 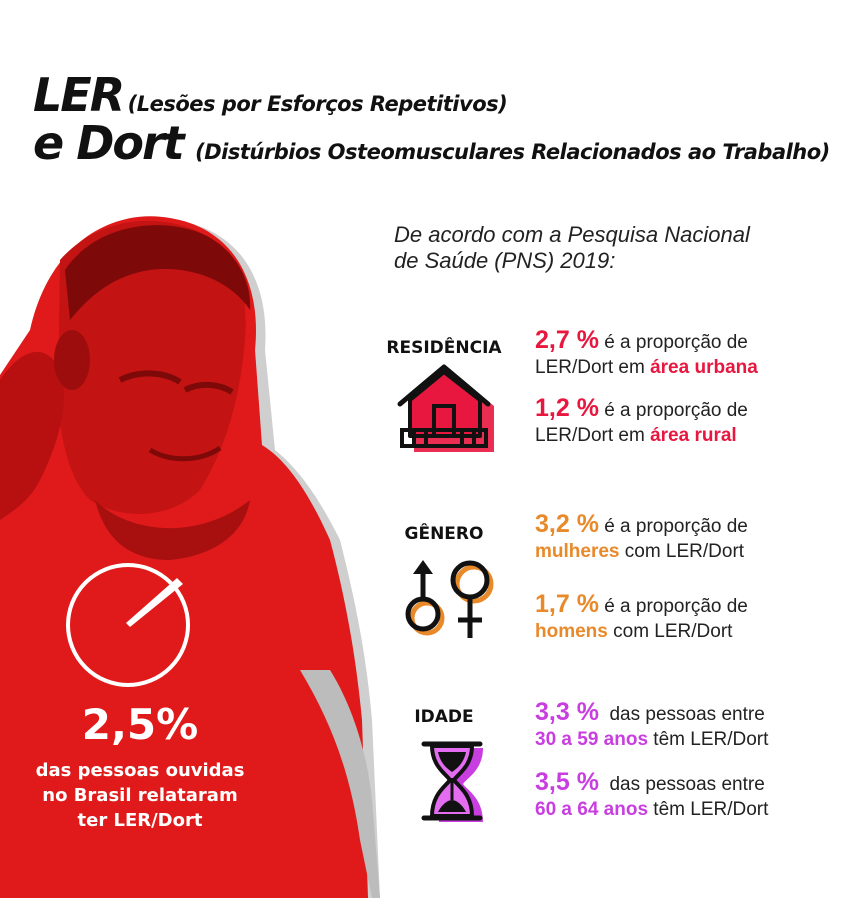 I want to click on intro-line-1: De acordo com a Pesquisa Nacional, so click(x=572, y=234).